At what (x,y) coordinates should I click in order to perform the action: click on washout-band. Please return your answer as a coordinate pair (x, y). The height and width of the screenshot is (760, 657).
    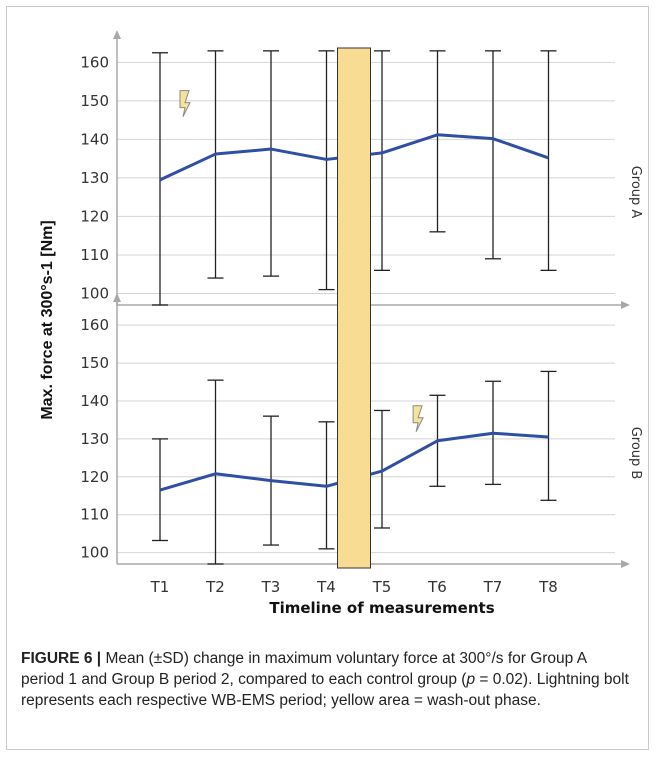
    Looking at the image, I should click on (354, 308).